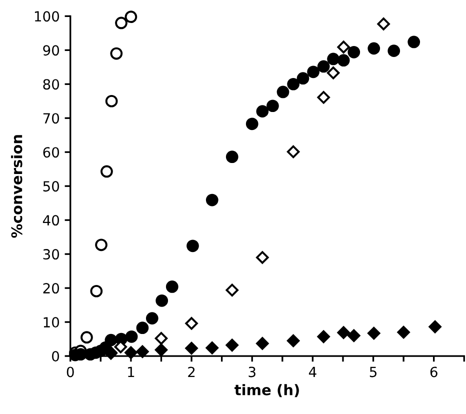 The width and height of the screenshot is (466, 414). Describe the element at coordinates (47, 16) in the screenshot. I see `y-tick-label: 100` at that location.